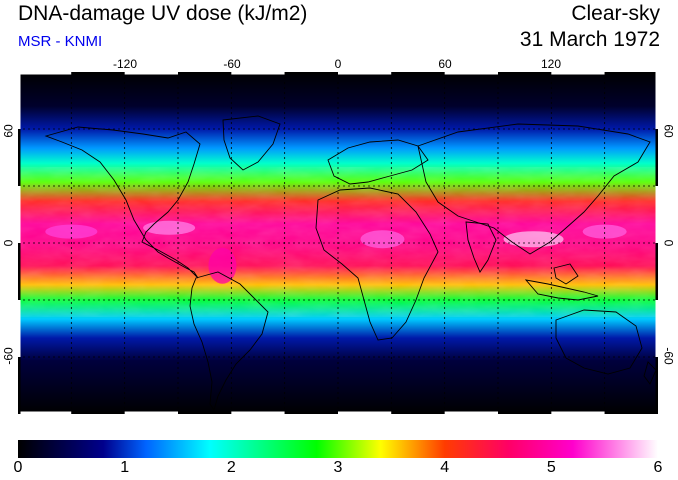 The height and width of the screenshot is (480, 678). What do you see at coordinates (668, 243) in the screenshot?
I see `lat-tick-right: 0` at bounding box center [668, 243].